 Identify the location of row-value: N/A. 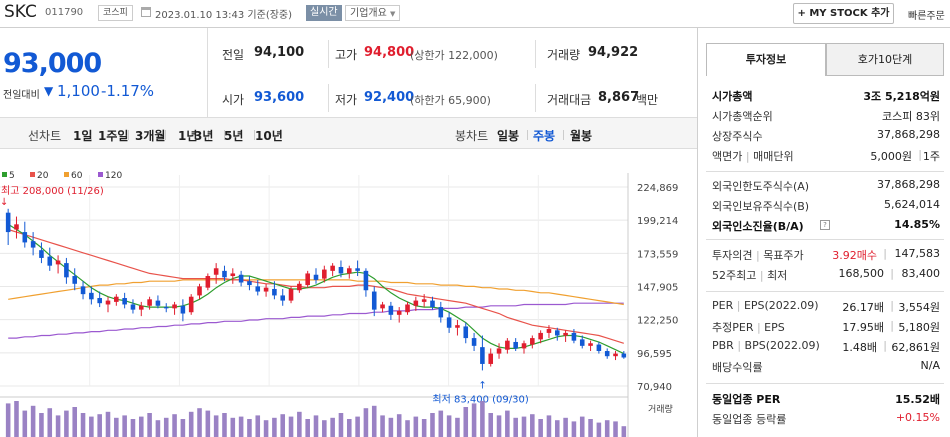
(930, 365).